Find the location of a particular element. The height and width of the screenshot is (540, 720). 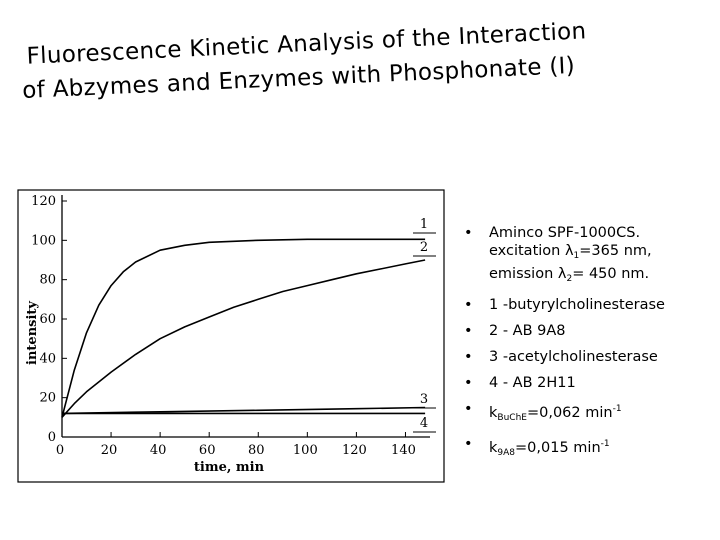

x-axis-label: time, min is located at coordinates (229, 467).